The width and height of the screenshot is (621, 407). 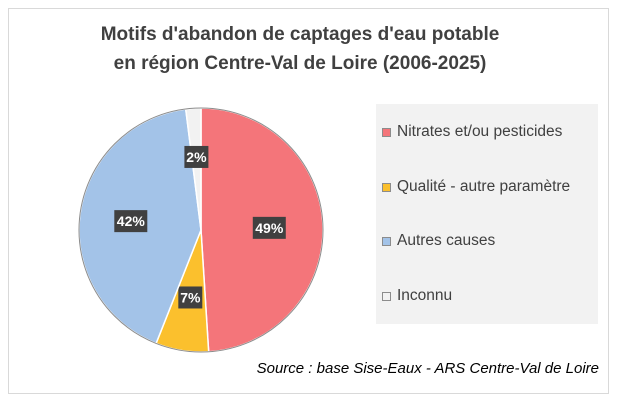 What do you see at coordinates (446, 240) in the screenshot?
I see `legend-label: Autres causes` at bounding box center [446, 240].